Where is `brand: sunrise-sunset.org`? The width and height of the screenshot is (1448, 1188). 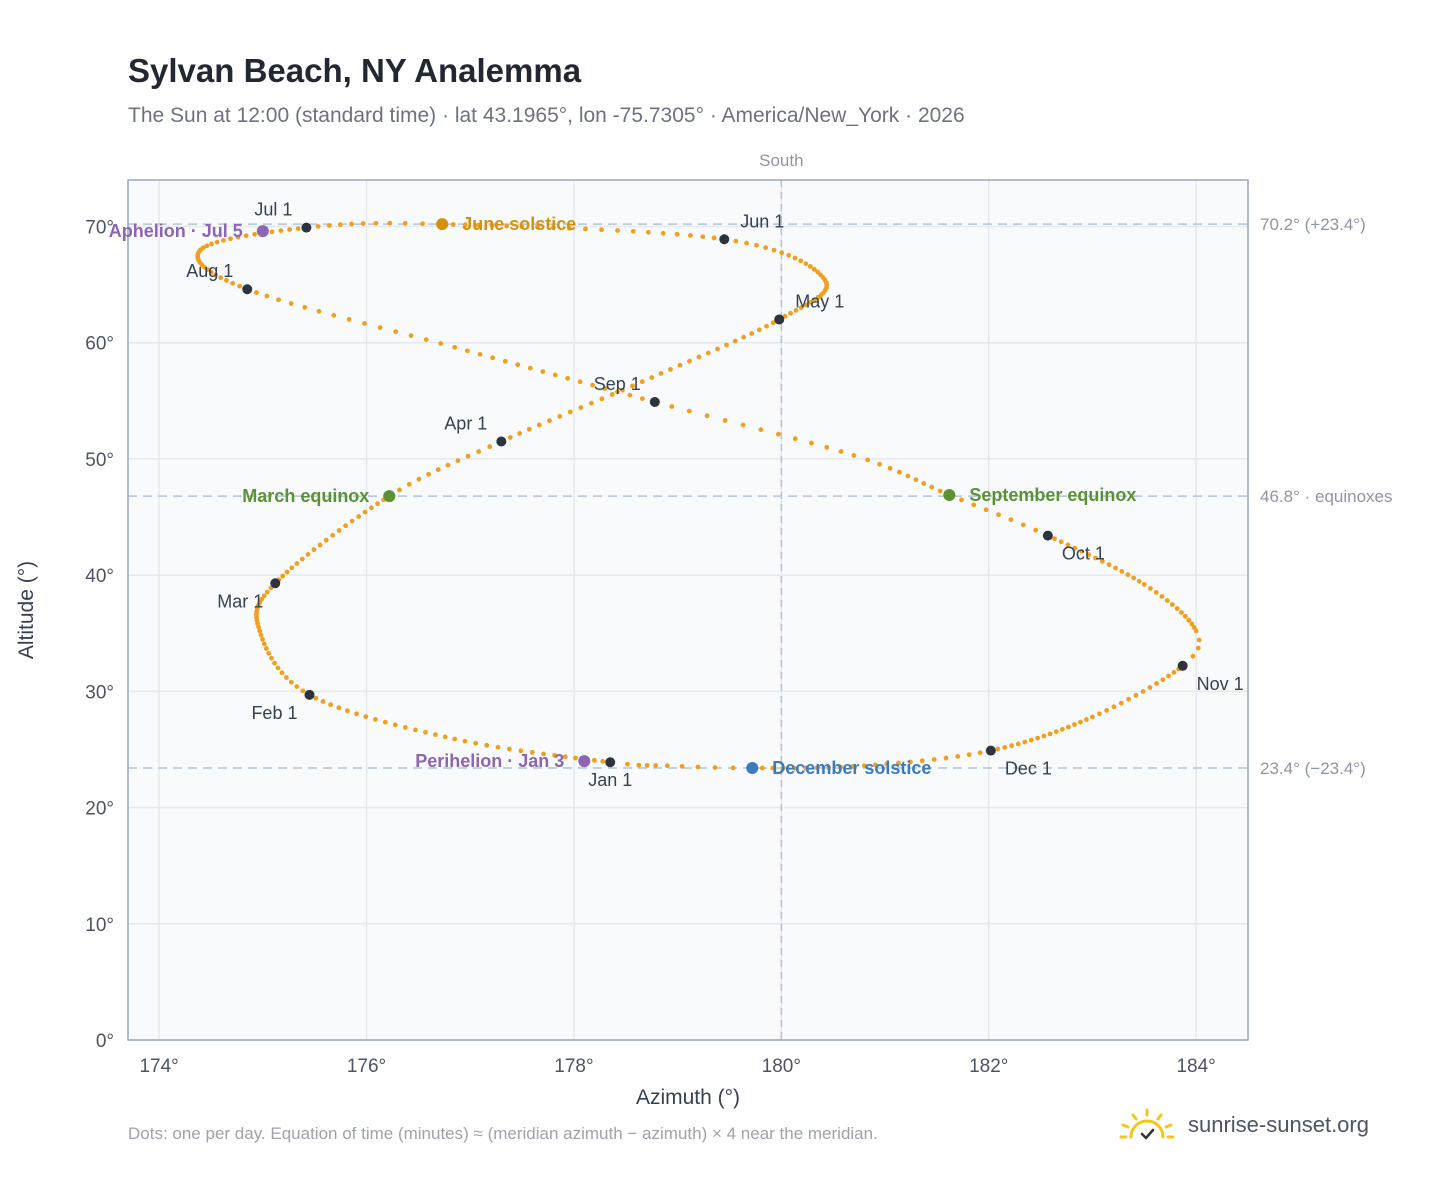 brand: sunrise-sunset.org is located at coordinates (1243, 1125).